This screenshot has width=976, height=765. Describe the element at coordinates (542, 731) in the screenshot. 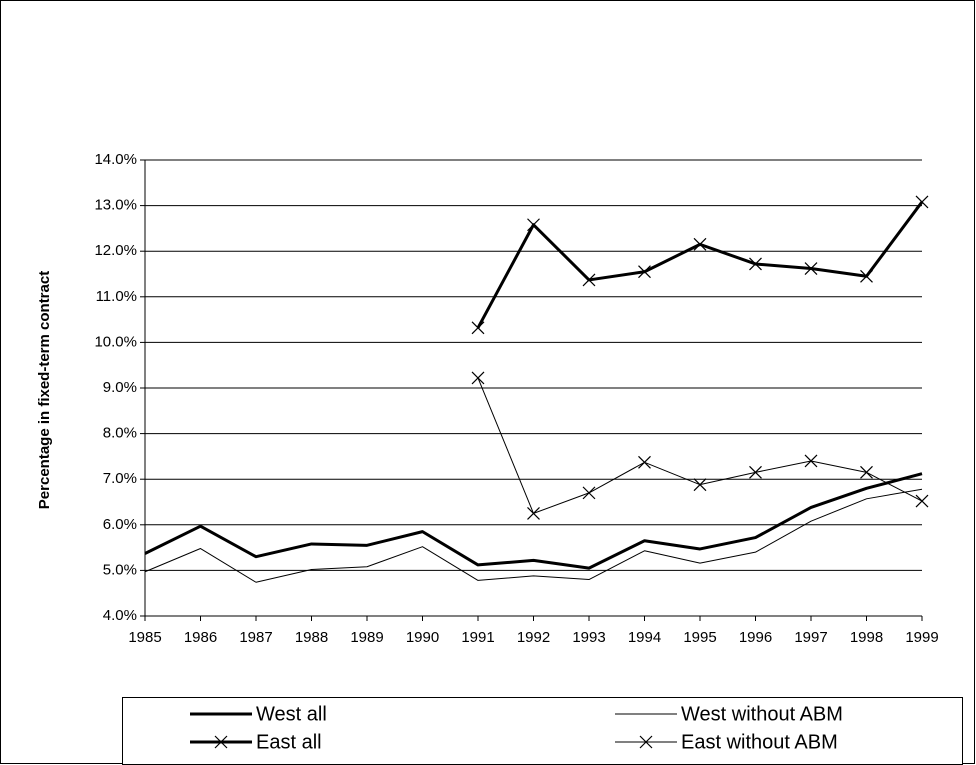

I see `legend-box` at that location.